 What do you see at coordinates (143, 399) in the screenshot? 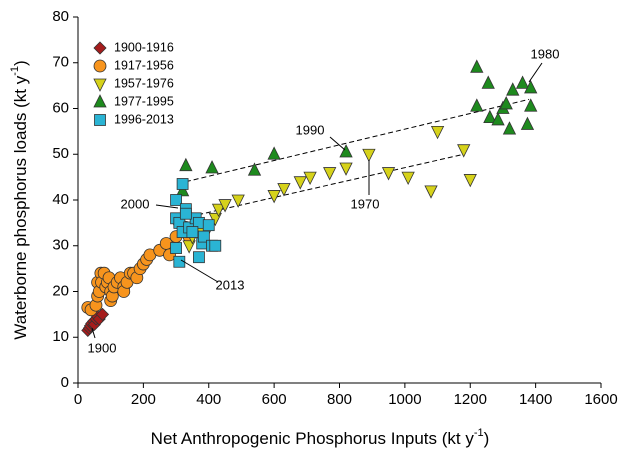
I see `x-tick-label: 200` at bounding box center [143, 399].